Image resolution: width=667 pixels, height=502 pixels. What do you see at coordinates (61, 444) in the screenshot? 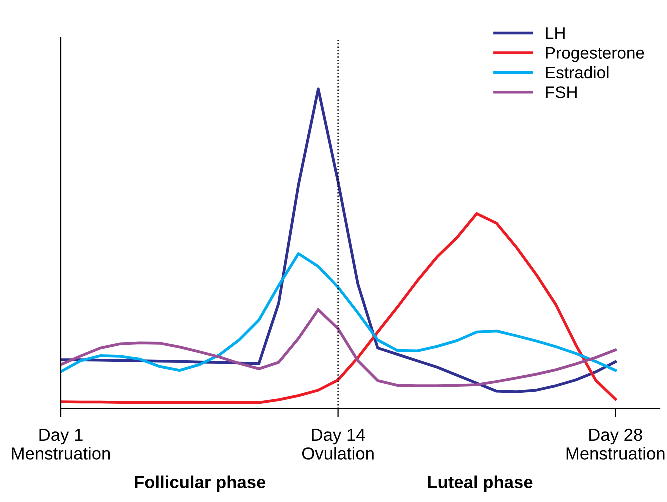
I see `x-tick-label: Day 1 Menstruation` at bounding box center [61, 444].